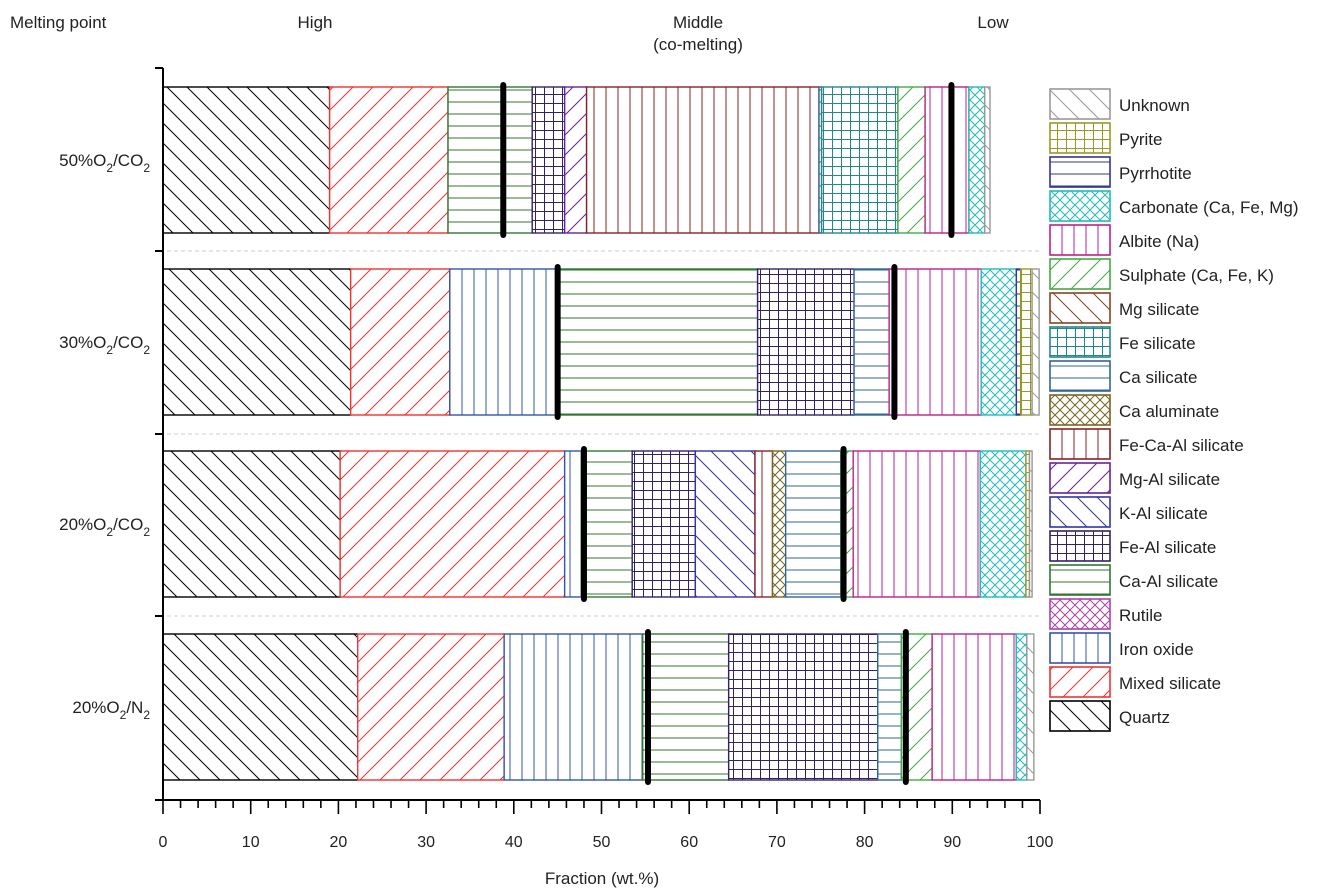  Describe the element at coordinates (104, 163) in the screenshot. I see `category-label: 50%O2/CO2` at that location.